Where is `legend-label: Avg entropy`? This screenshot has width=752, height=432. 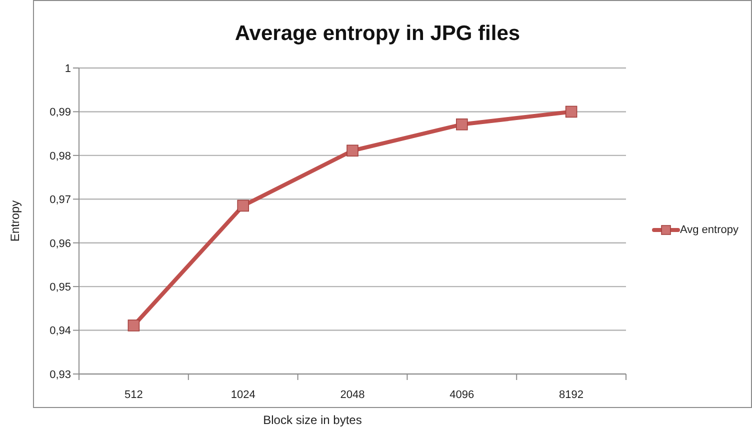 legend-label: Avg entropy is located at coordinates (709, 230).